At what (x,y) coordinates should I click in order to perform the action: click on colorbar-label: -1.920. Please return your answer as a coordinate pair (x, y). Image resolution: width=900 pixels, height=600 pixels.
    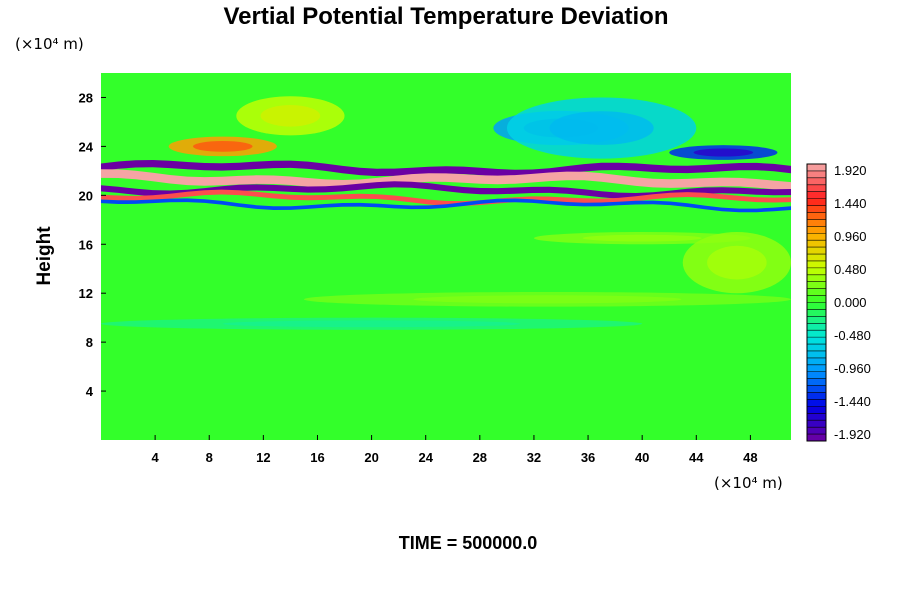
    Looking at the image, I should click on (852, 434).